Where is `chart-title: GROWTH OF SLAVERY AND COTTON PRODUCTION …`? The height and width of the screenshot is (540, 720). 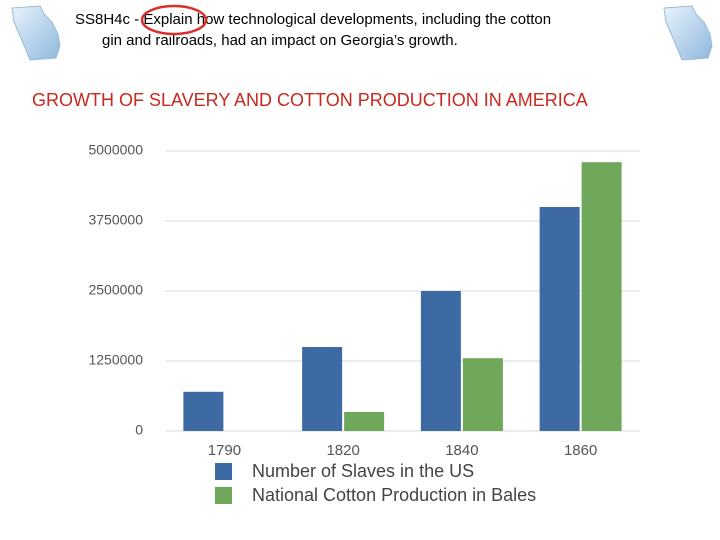 chart-title: GROWTH OF SLAVERY AND COTTON PRODUCTION … is located at coordinates (310, 100).